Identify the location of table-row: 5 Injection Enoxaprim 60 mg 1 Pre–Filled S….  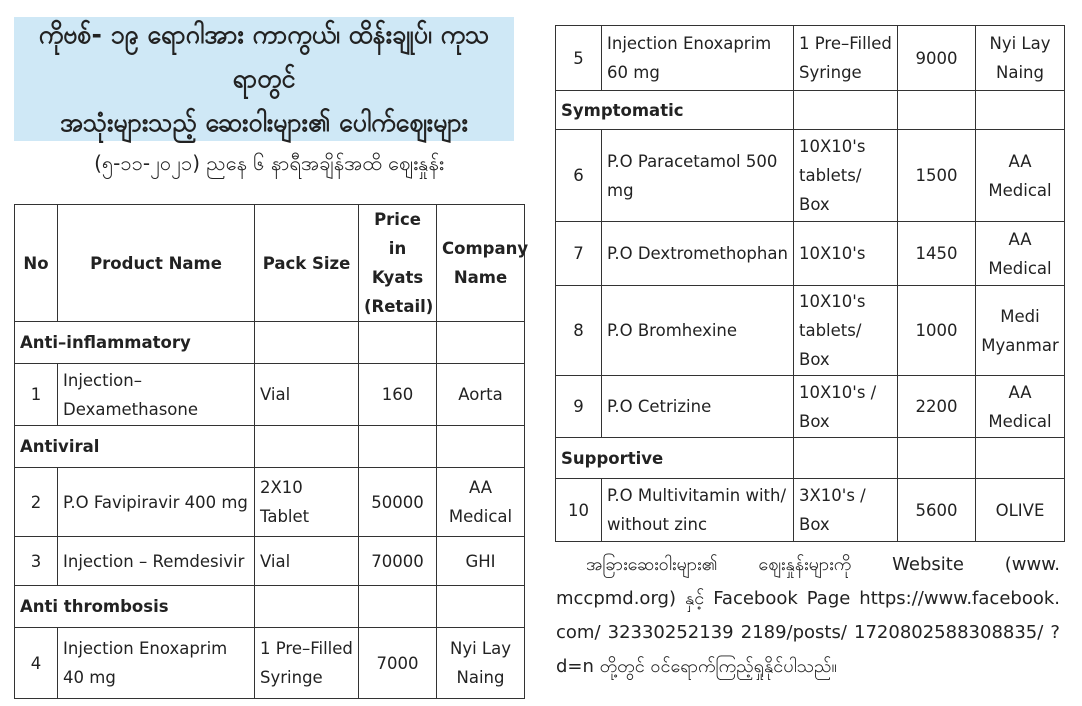
(810, 58).